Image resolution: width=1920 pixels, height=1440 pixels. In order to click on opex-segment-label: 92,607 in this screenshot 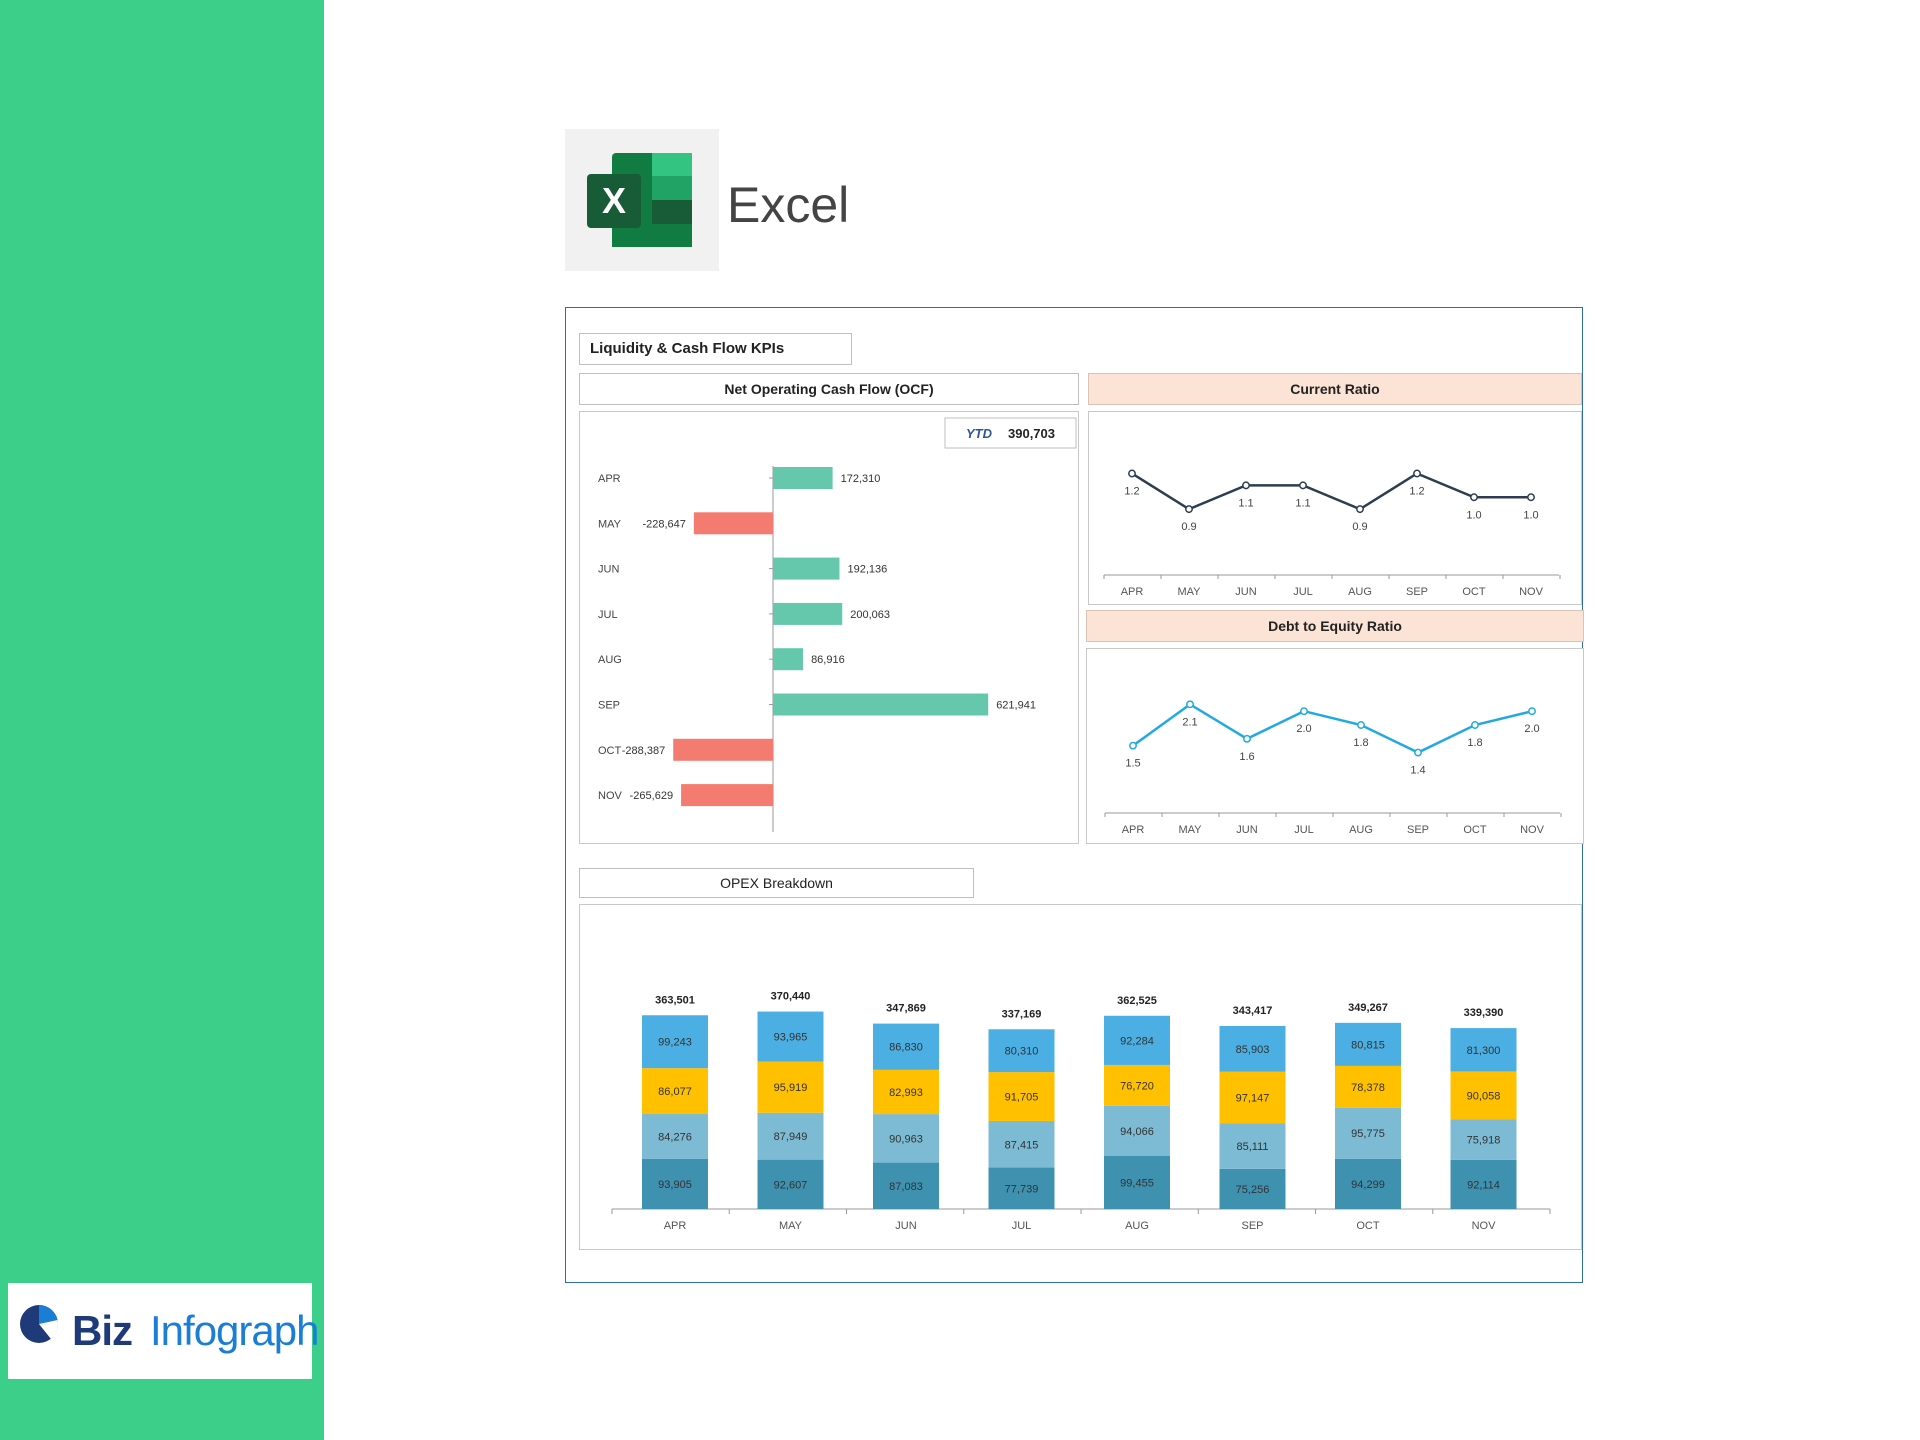, I will do `click(791, 1185)`.